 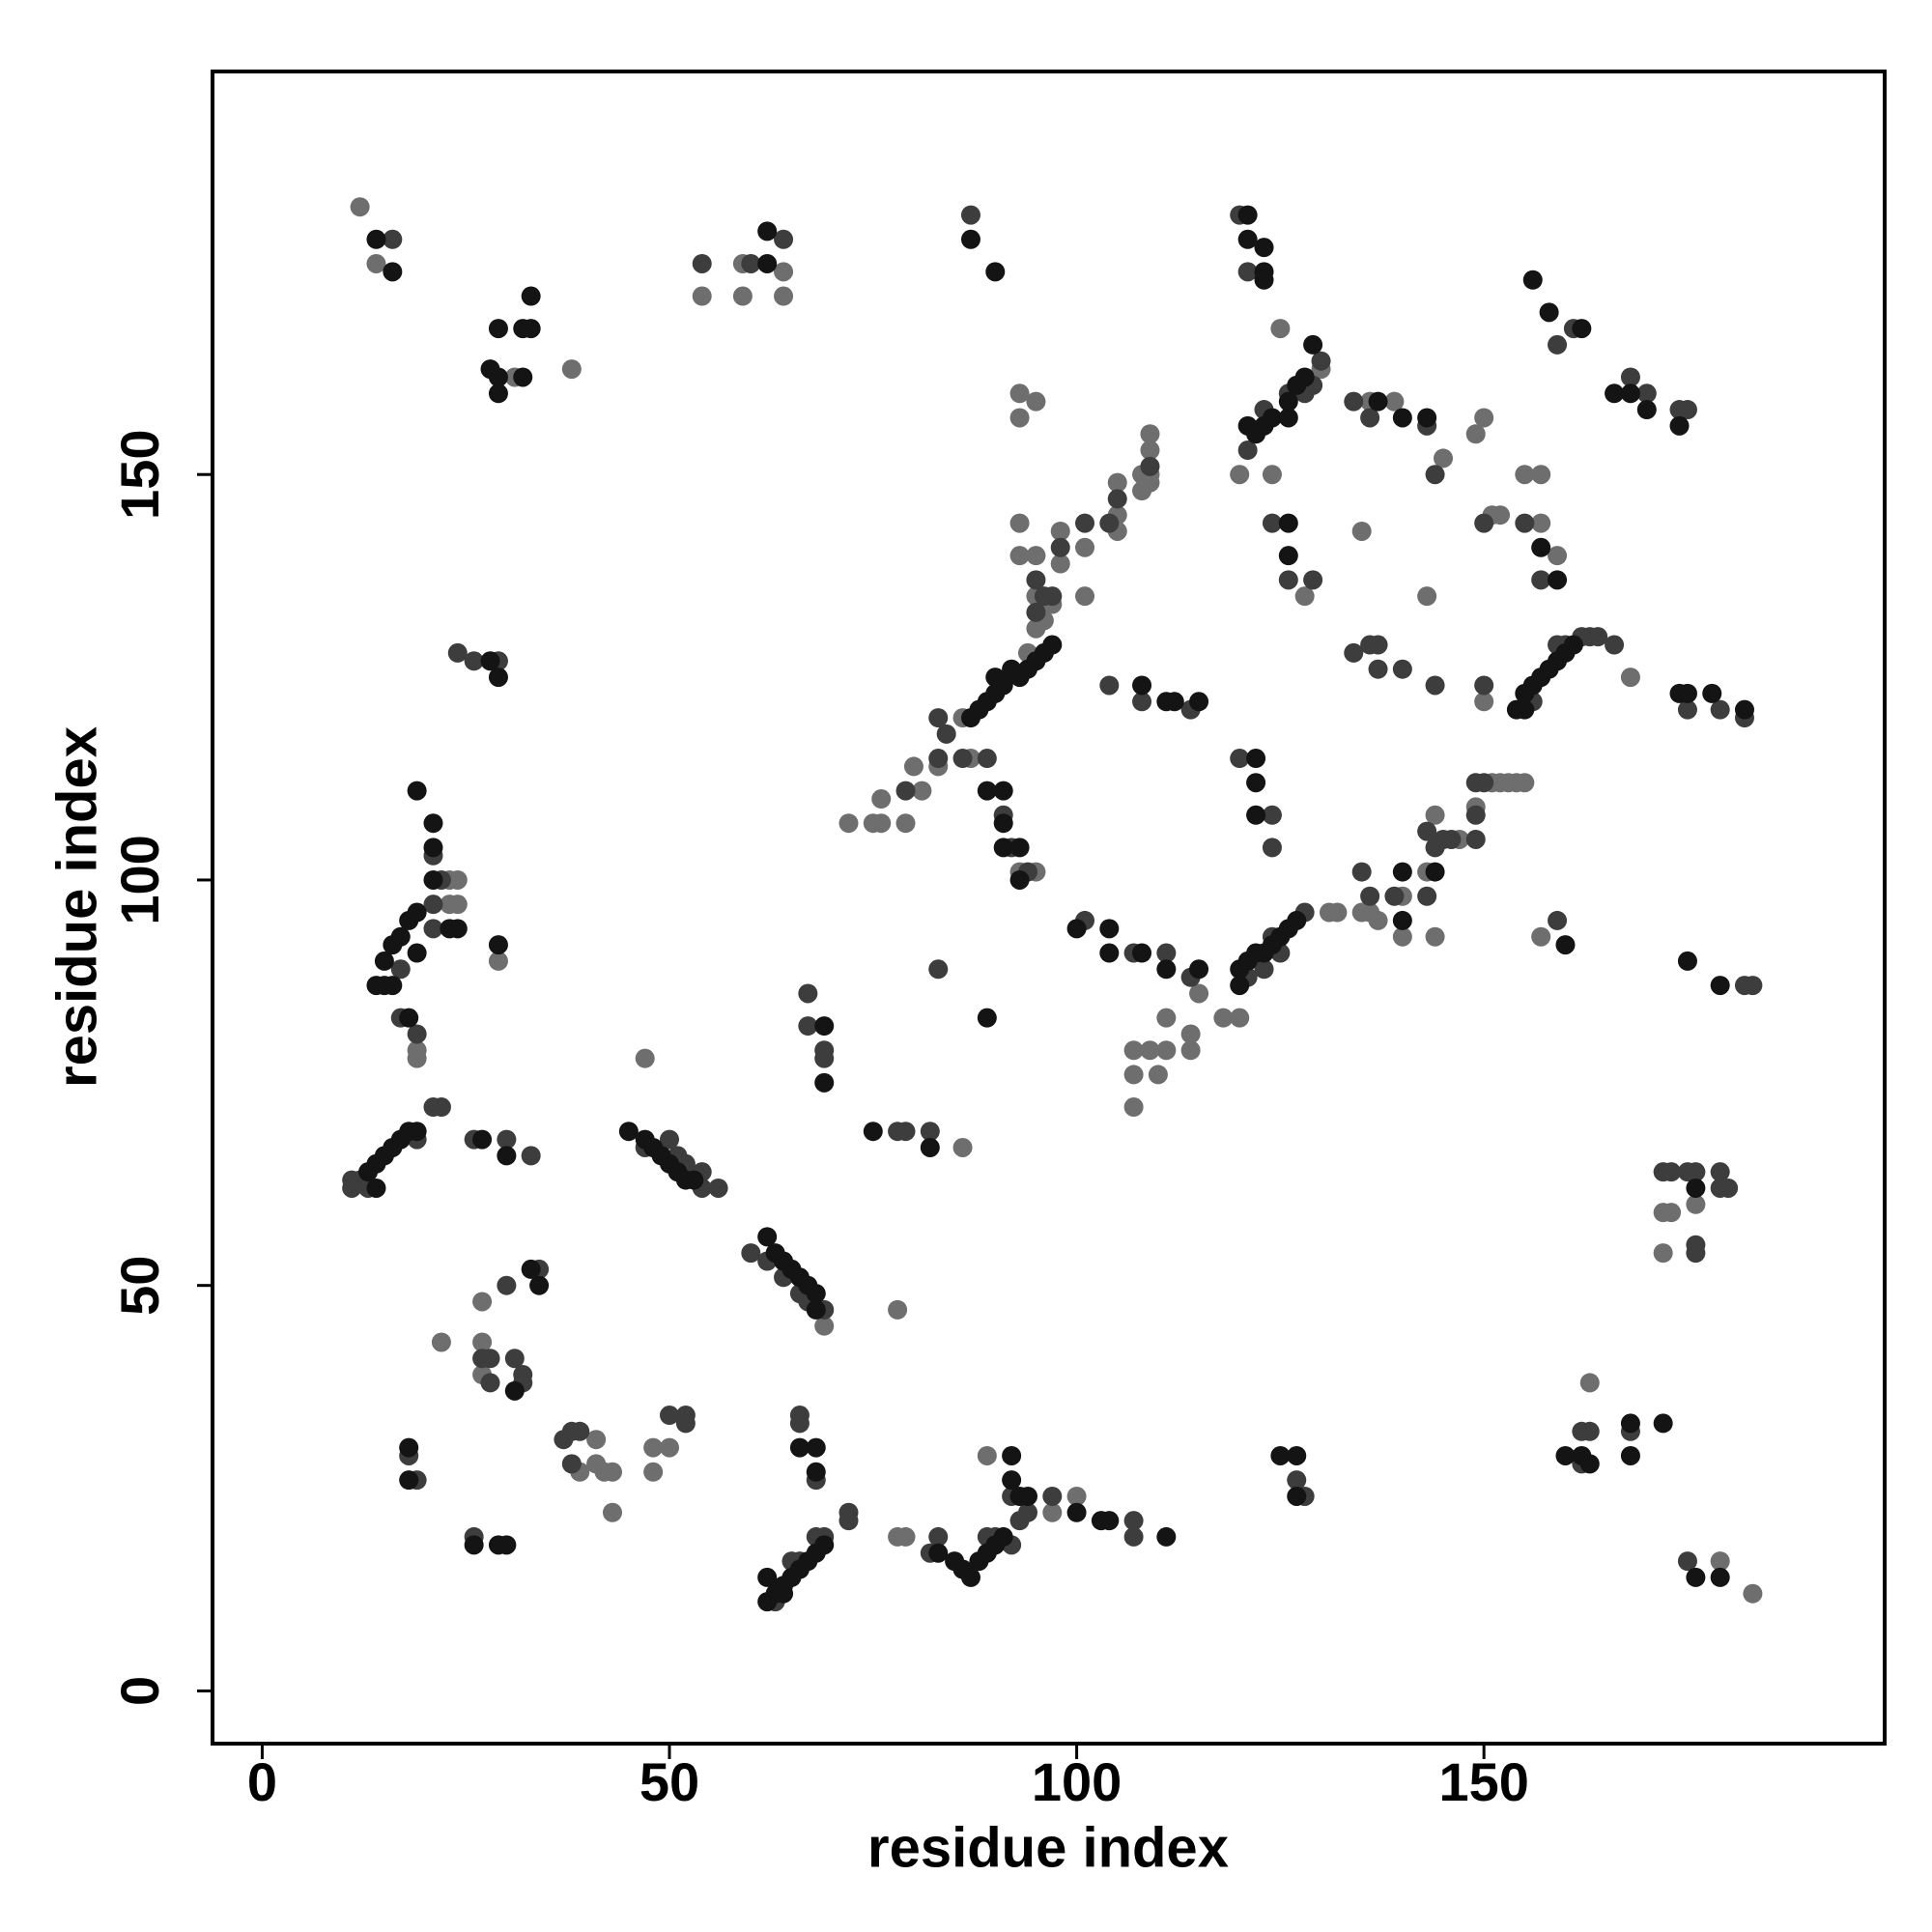 I want to click on y-tick-label: 50, so click(x=139, y=1286).